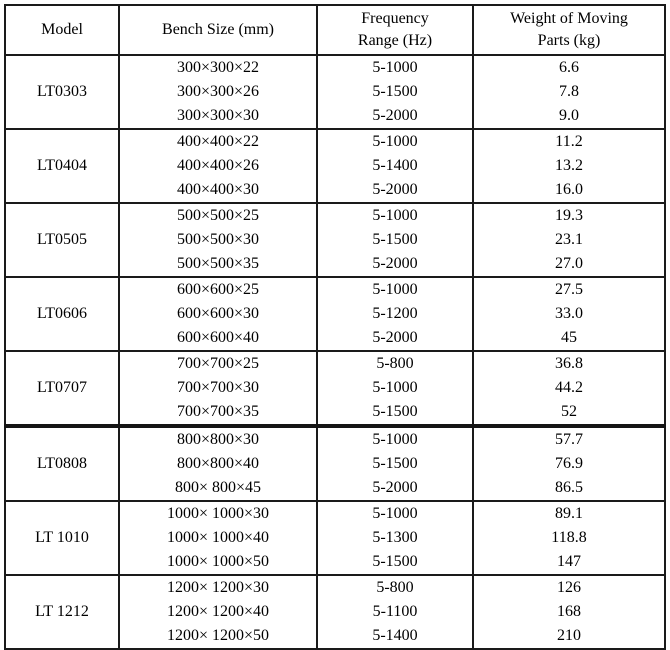 This screenshot has width=670, height=650. I want to click on table-row: LT0505 500×500×25 5-1000 19.3, so click(335, 239).